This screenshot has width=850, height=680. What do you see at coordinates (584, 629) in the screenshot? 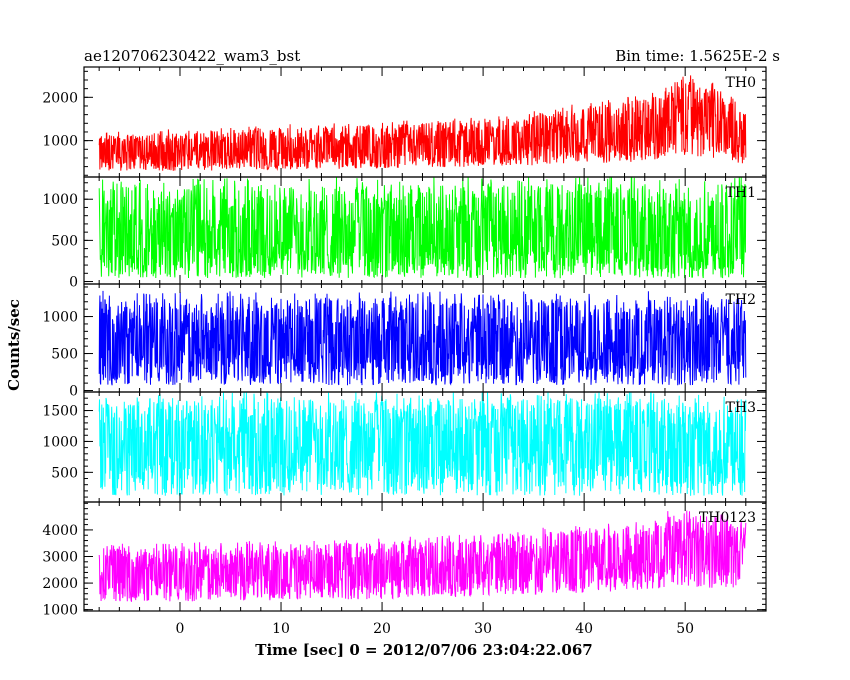
I see `x-tick-label: 40` at bounding box center [584, 629].